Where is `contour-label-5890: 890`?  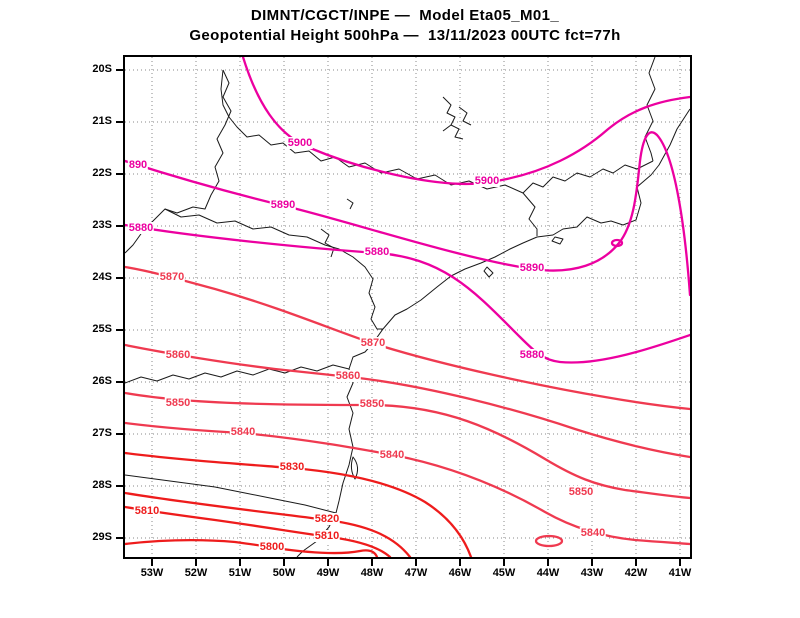 contour-label-5890: 890 is located at coordinates (138, 165).